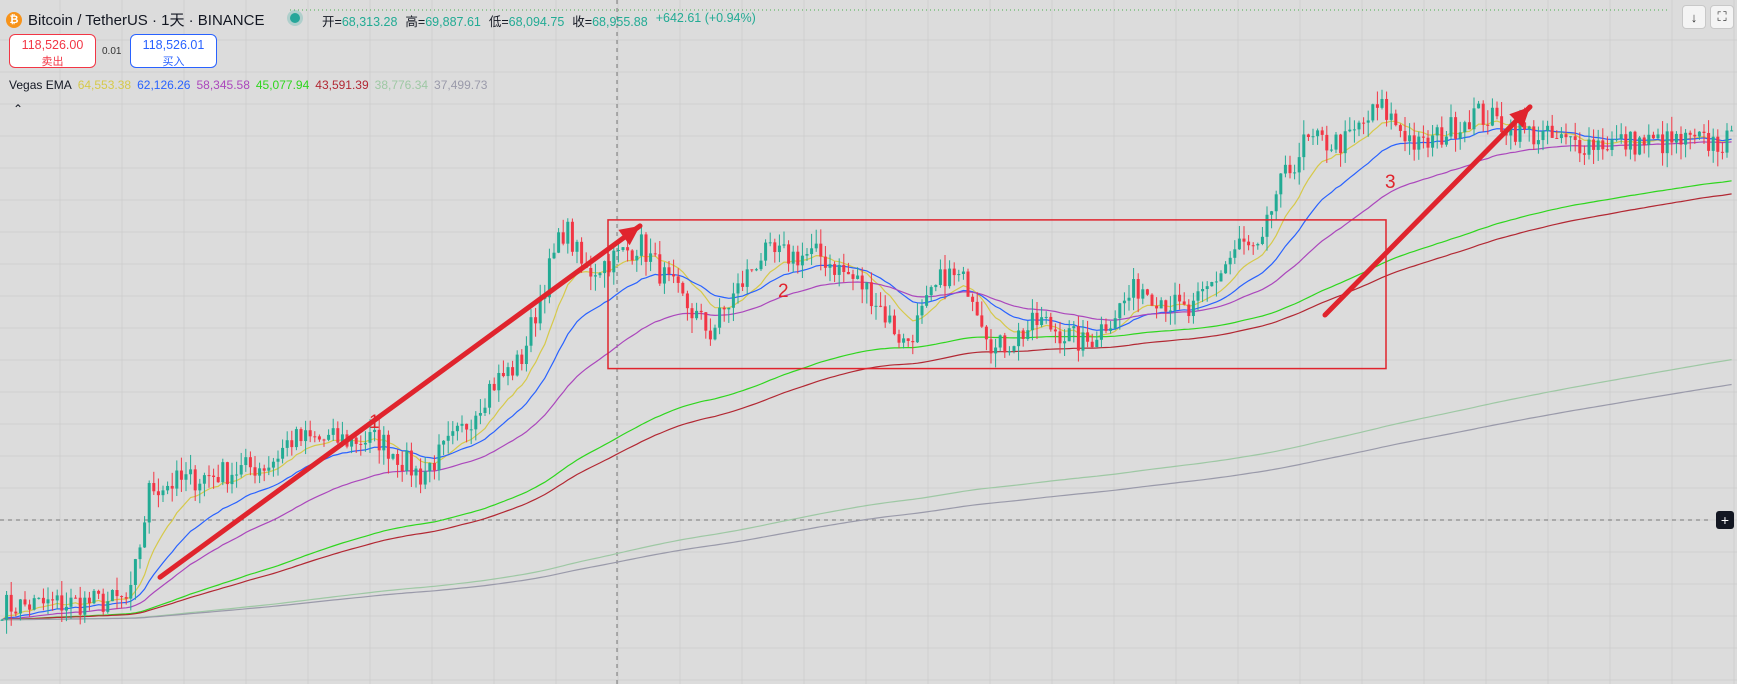 This screenshot has height=684, width=1737. I want to click on sell-label: 卖出, so click(52, 62).